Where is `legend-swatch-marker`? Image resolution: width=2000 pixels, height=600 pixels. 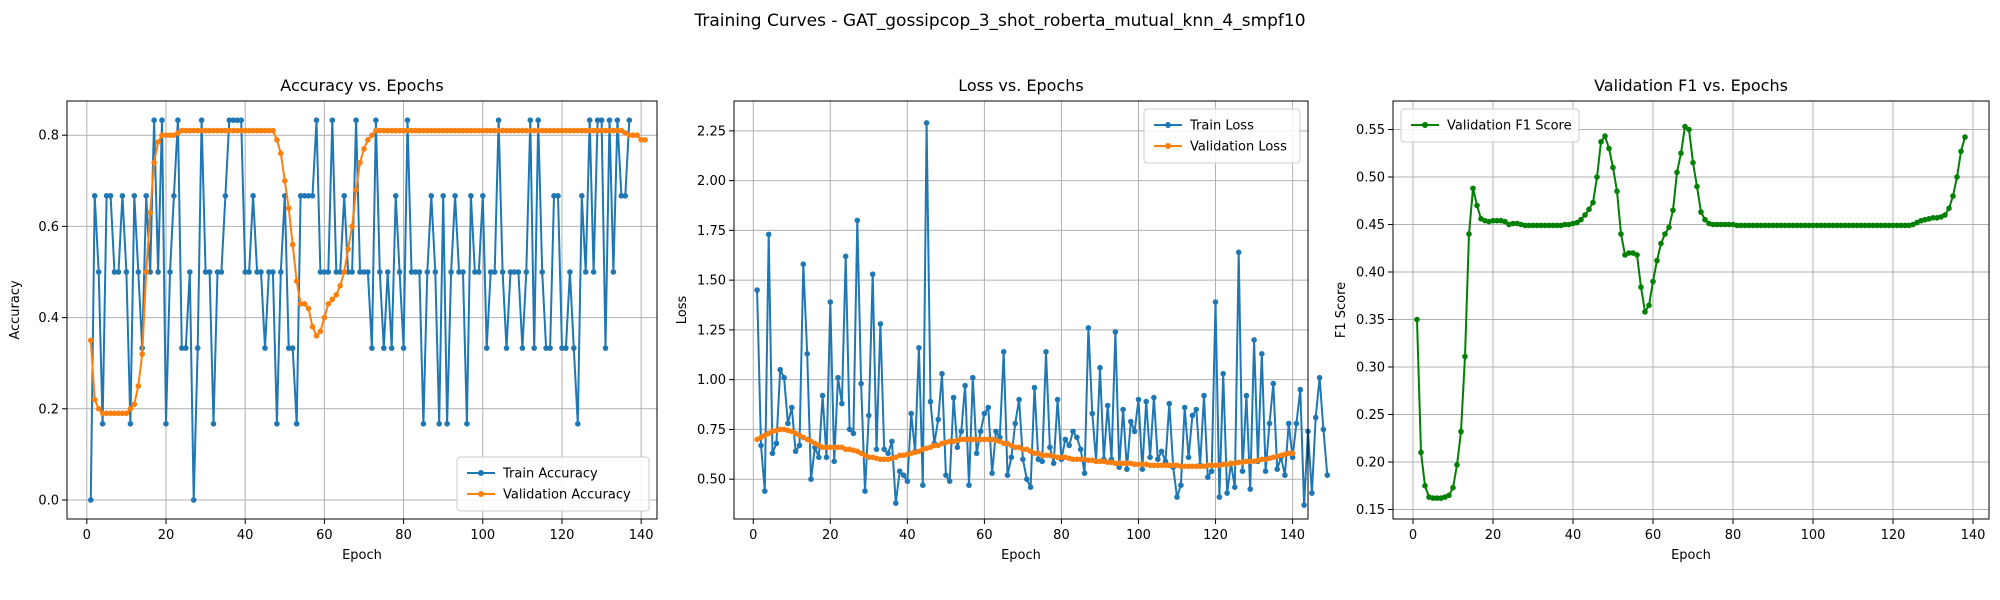 legend-swatch-marker is located at coordinates (1168, 146).